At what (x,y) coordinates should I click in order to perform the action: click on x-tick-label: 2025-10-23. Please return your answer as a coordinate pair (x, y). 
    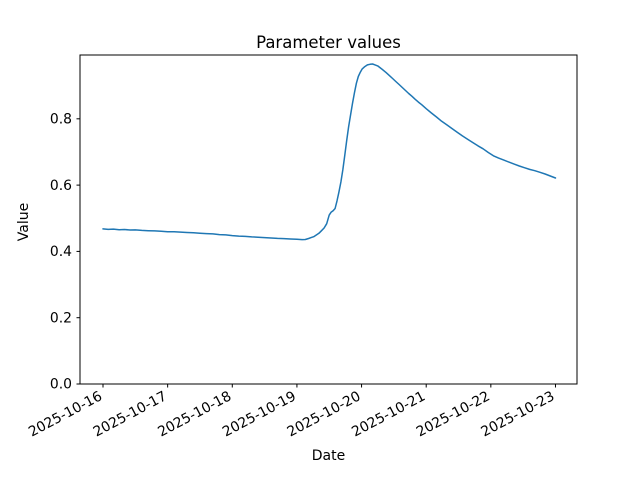
    Looking at the image, I should click on (518, 414).